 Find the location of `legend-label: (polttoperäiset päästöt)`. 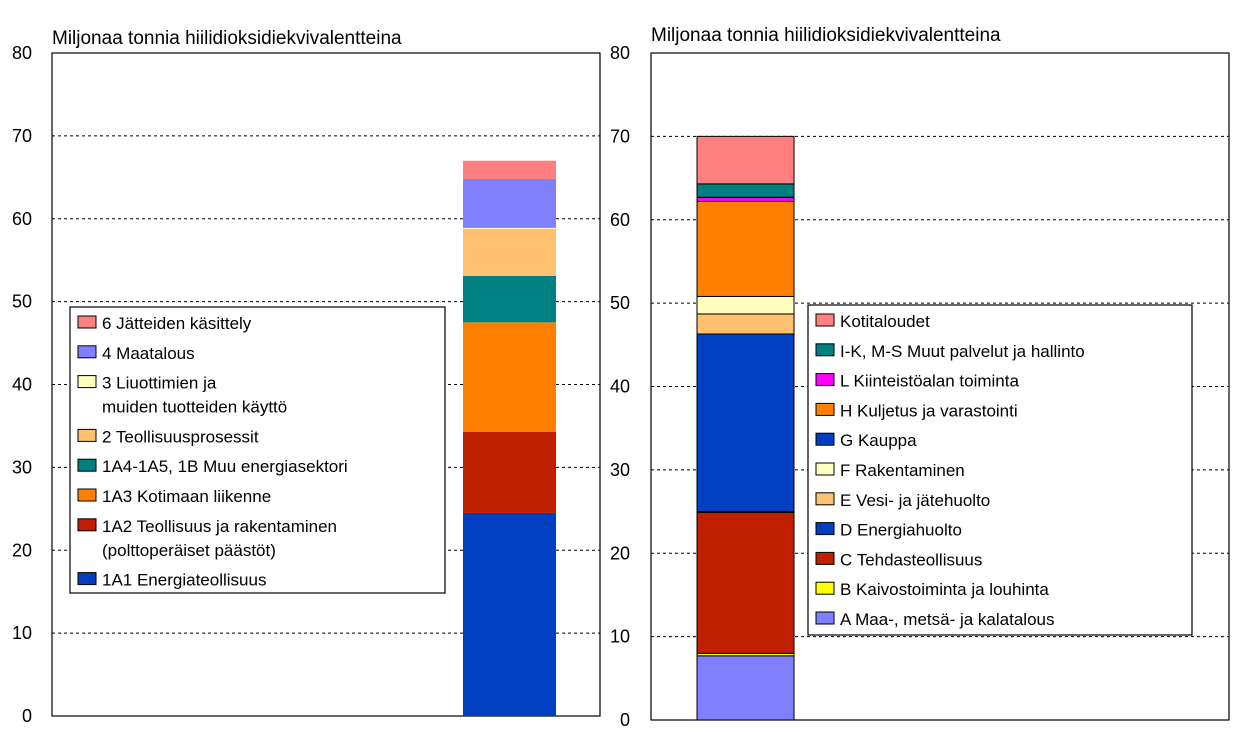

legend-label: (polttoperäiset päästöt) is located at coordinates (189, 550).